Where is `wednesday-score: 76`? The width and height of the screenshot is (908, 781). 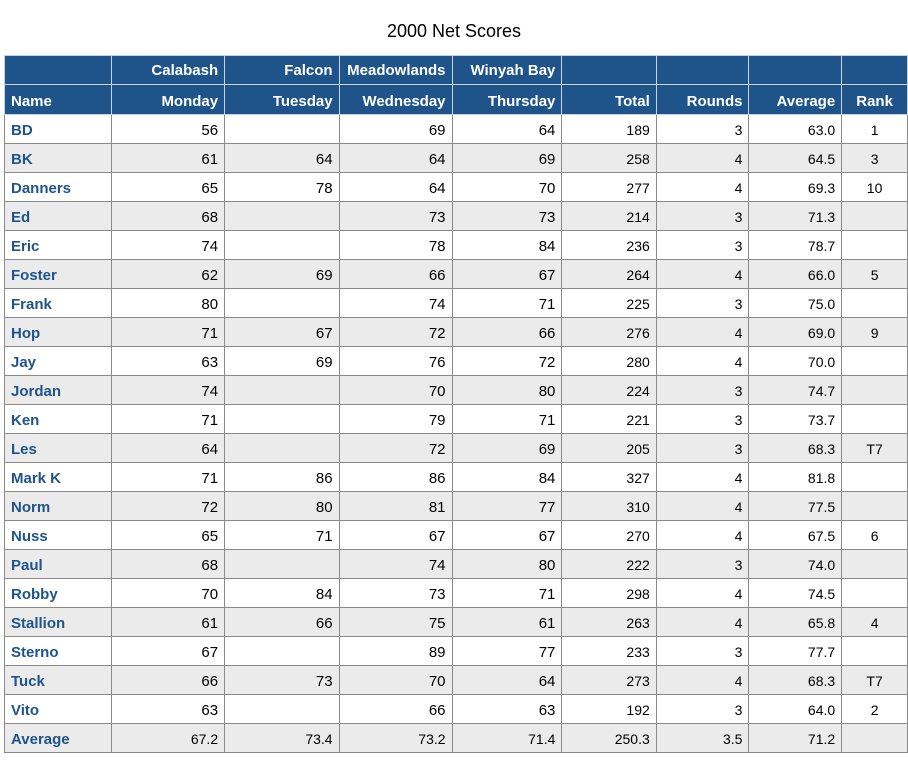 wednesday-score: 76 is located at coordinates (395, 361).